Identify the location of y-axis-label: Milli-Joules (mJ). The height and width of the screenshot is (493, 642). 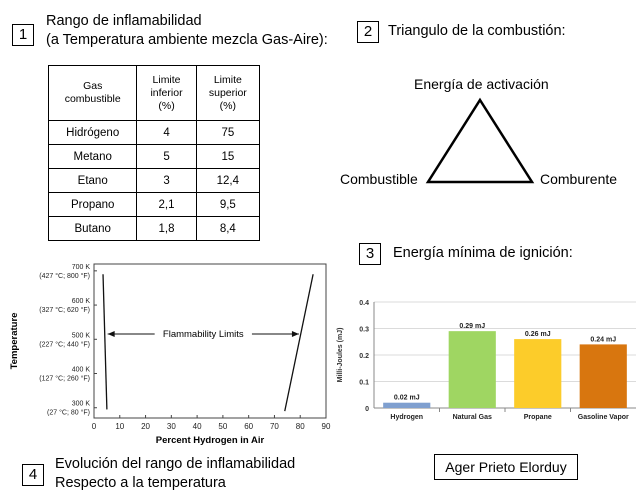
(340, 355).